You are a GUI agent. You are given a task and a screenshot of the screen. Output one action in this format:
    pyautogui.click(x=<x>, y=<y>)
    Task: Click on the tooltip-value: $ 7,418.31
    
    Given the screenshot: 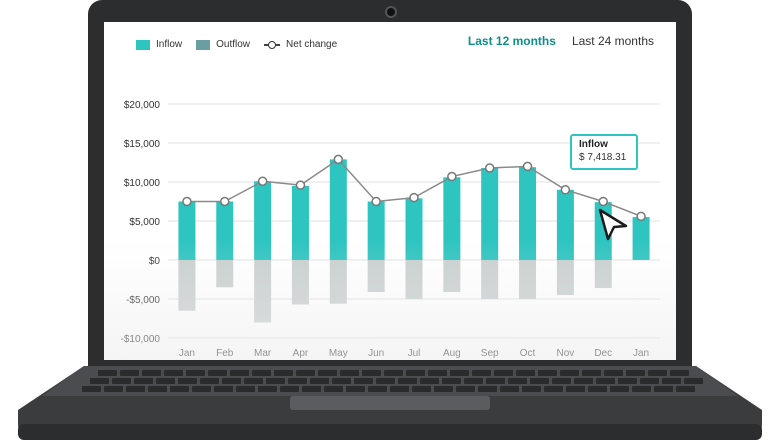 What is the action you would take?
    pyautogui.click(x=603, y=157)
    